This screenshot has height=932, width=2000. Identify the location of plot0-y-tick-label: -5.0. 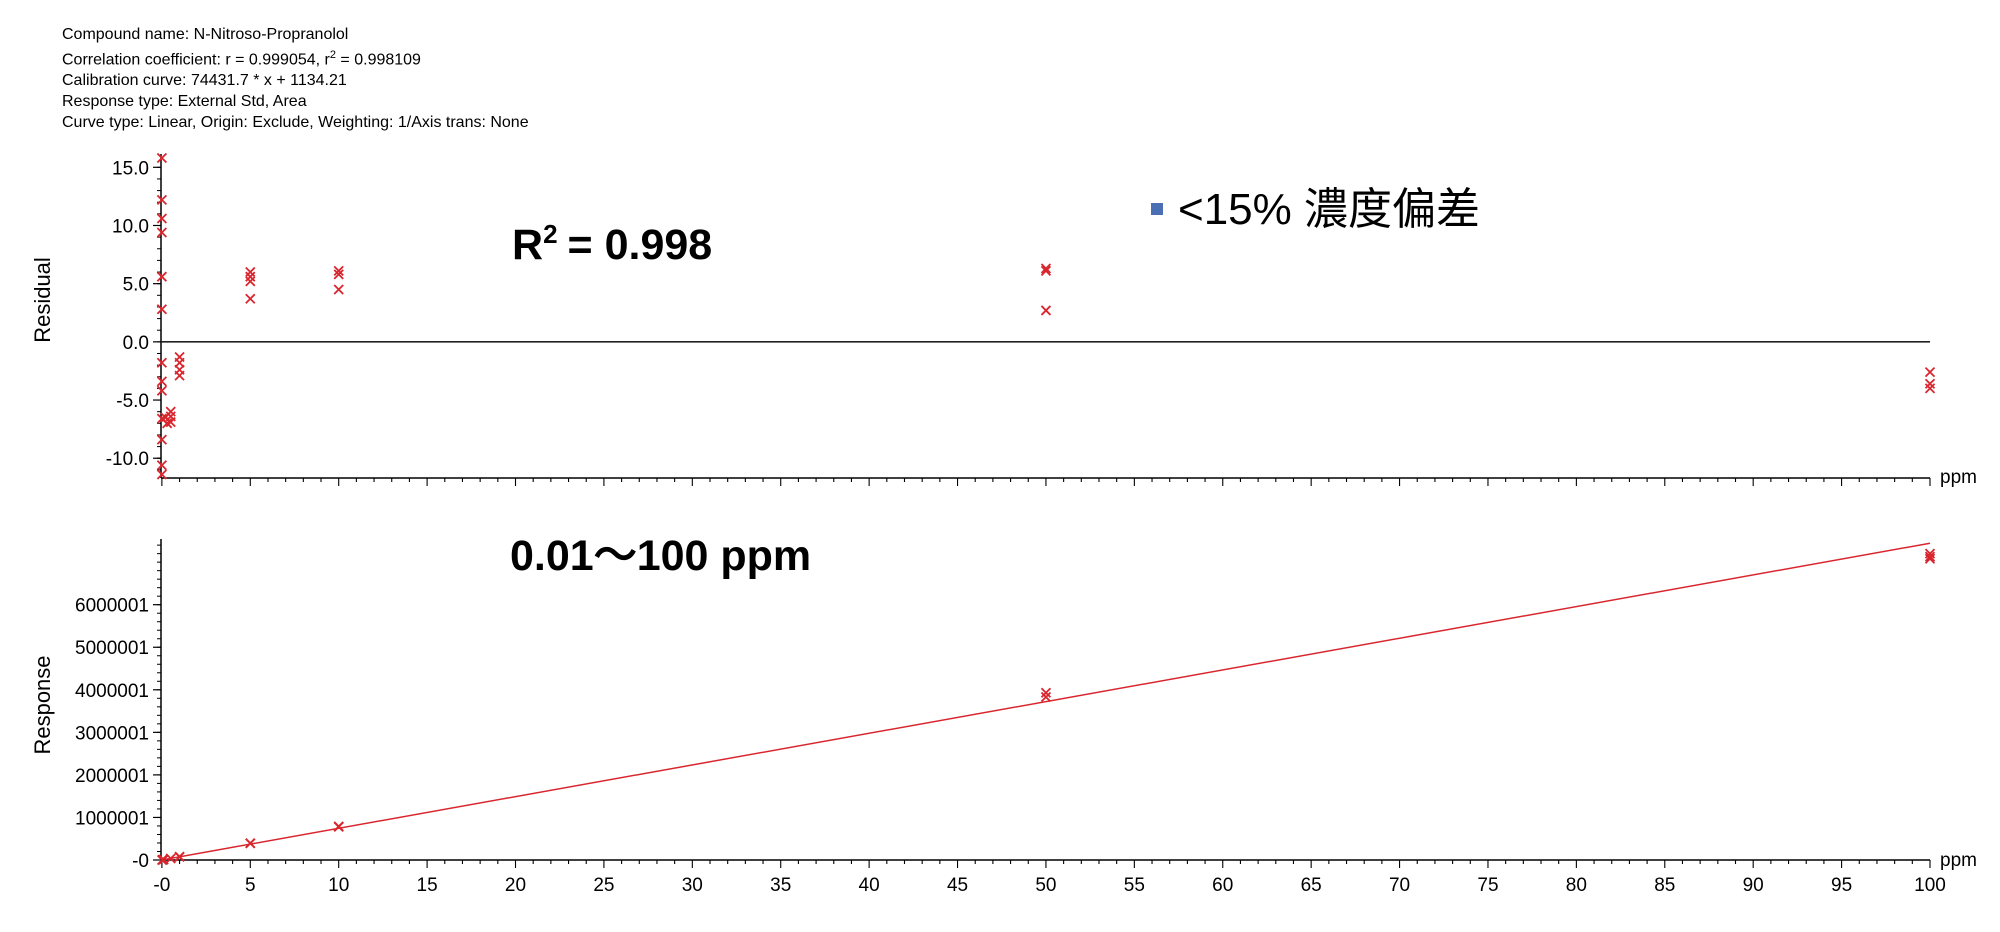
(132, 401).